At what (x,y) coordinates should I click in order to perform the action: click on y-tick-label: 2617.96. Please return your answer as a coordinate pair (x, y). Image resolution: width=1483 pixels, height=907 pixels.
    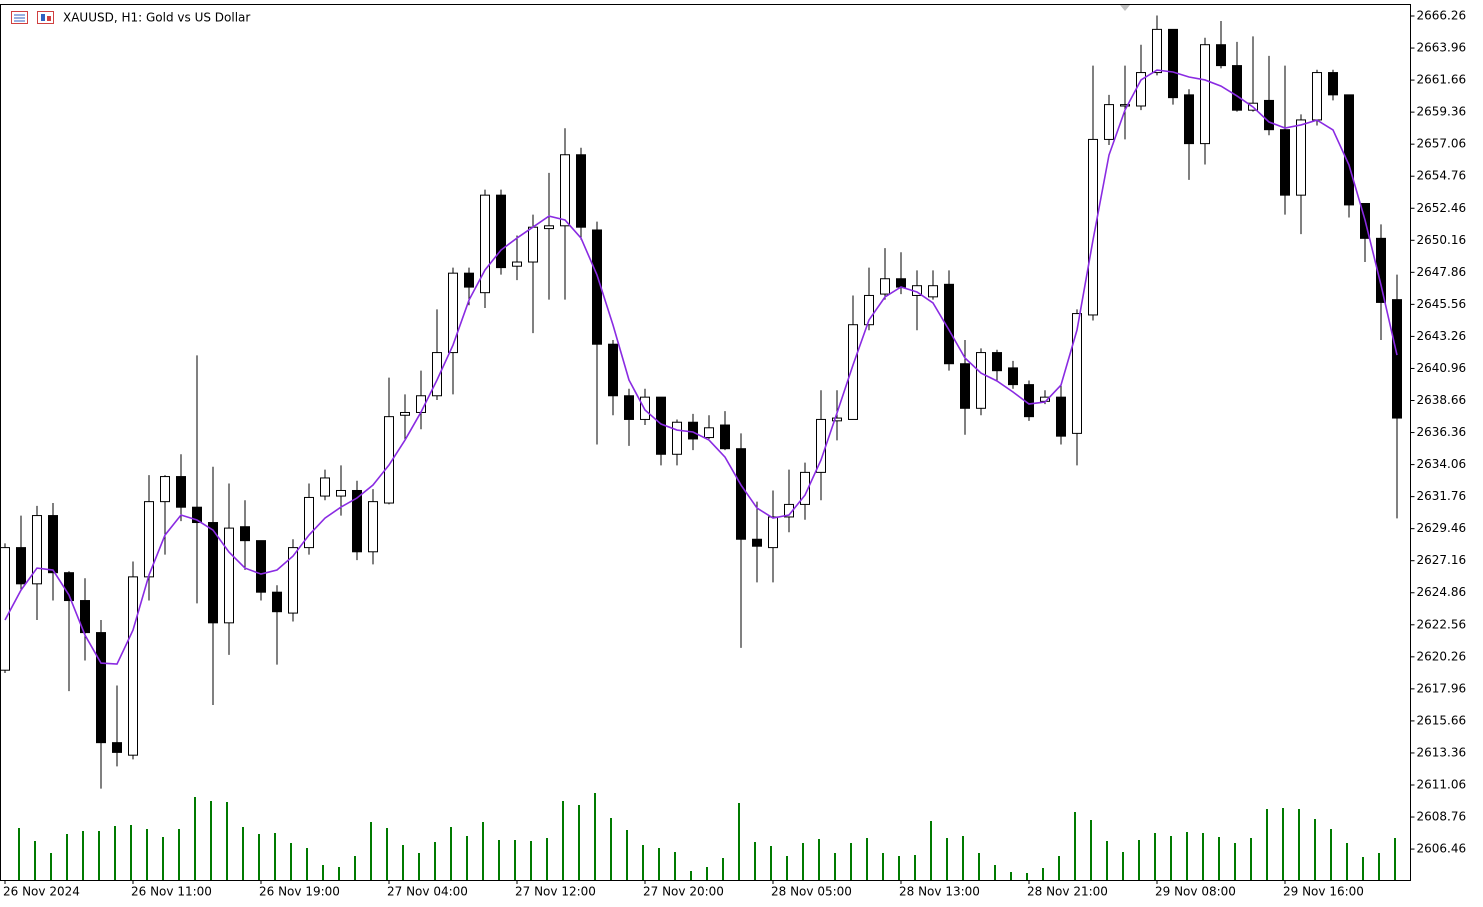
    Looking at the image, I should click on (1442, 688).